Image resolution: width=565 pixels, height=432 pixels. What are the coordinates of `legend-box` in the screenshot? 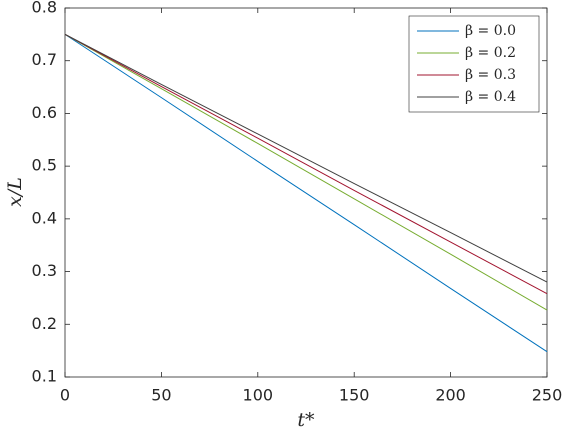 It's located at (474, 64).